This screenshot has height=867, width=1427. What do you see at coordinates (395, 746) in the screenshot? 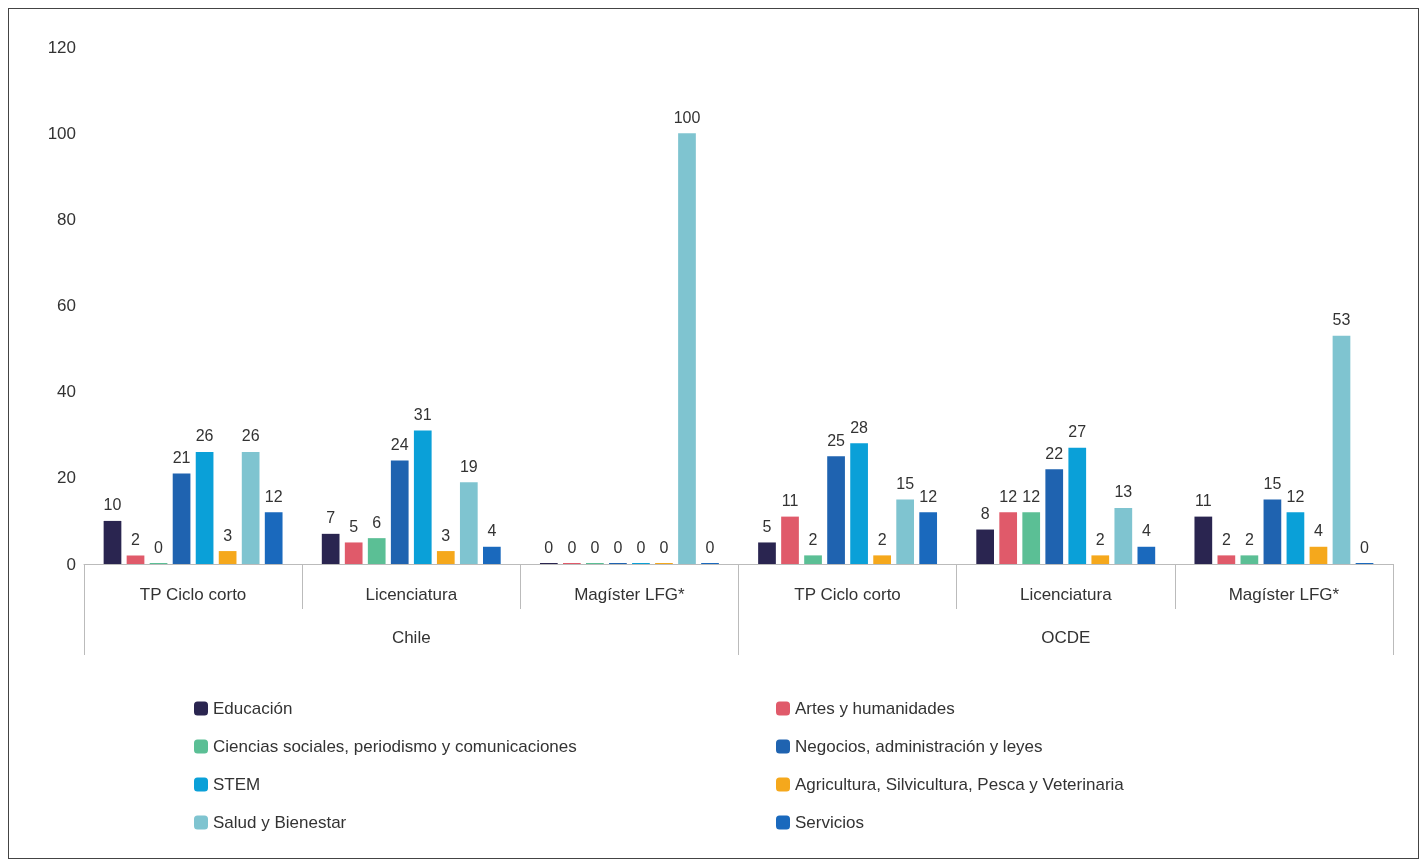
I see `legend-label: Ciencias sociales, periodismo y comunicaciones` at bounding box center [395, 746].